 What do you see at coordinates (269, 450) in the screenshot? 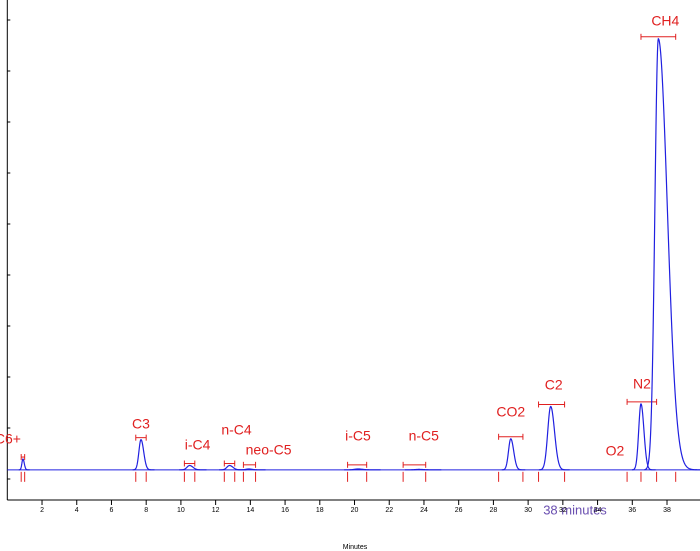
I see `peak-label: neo-C5` at bounding box center [269, 450].